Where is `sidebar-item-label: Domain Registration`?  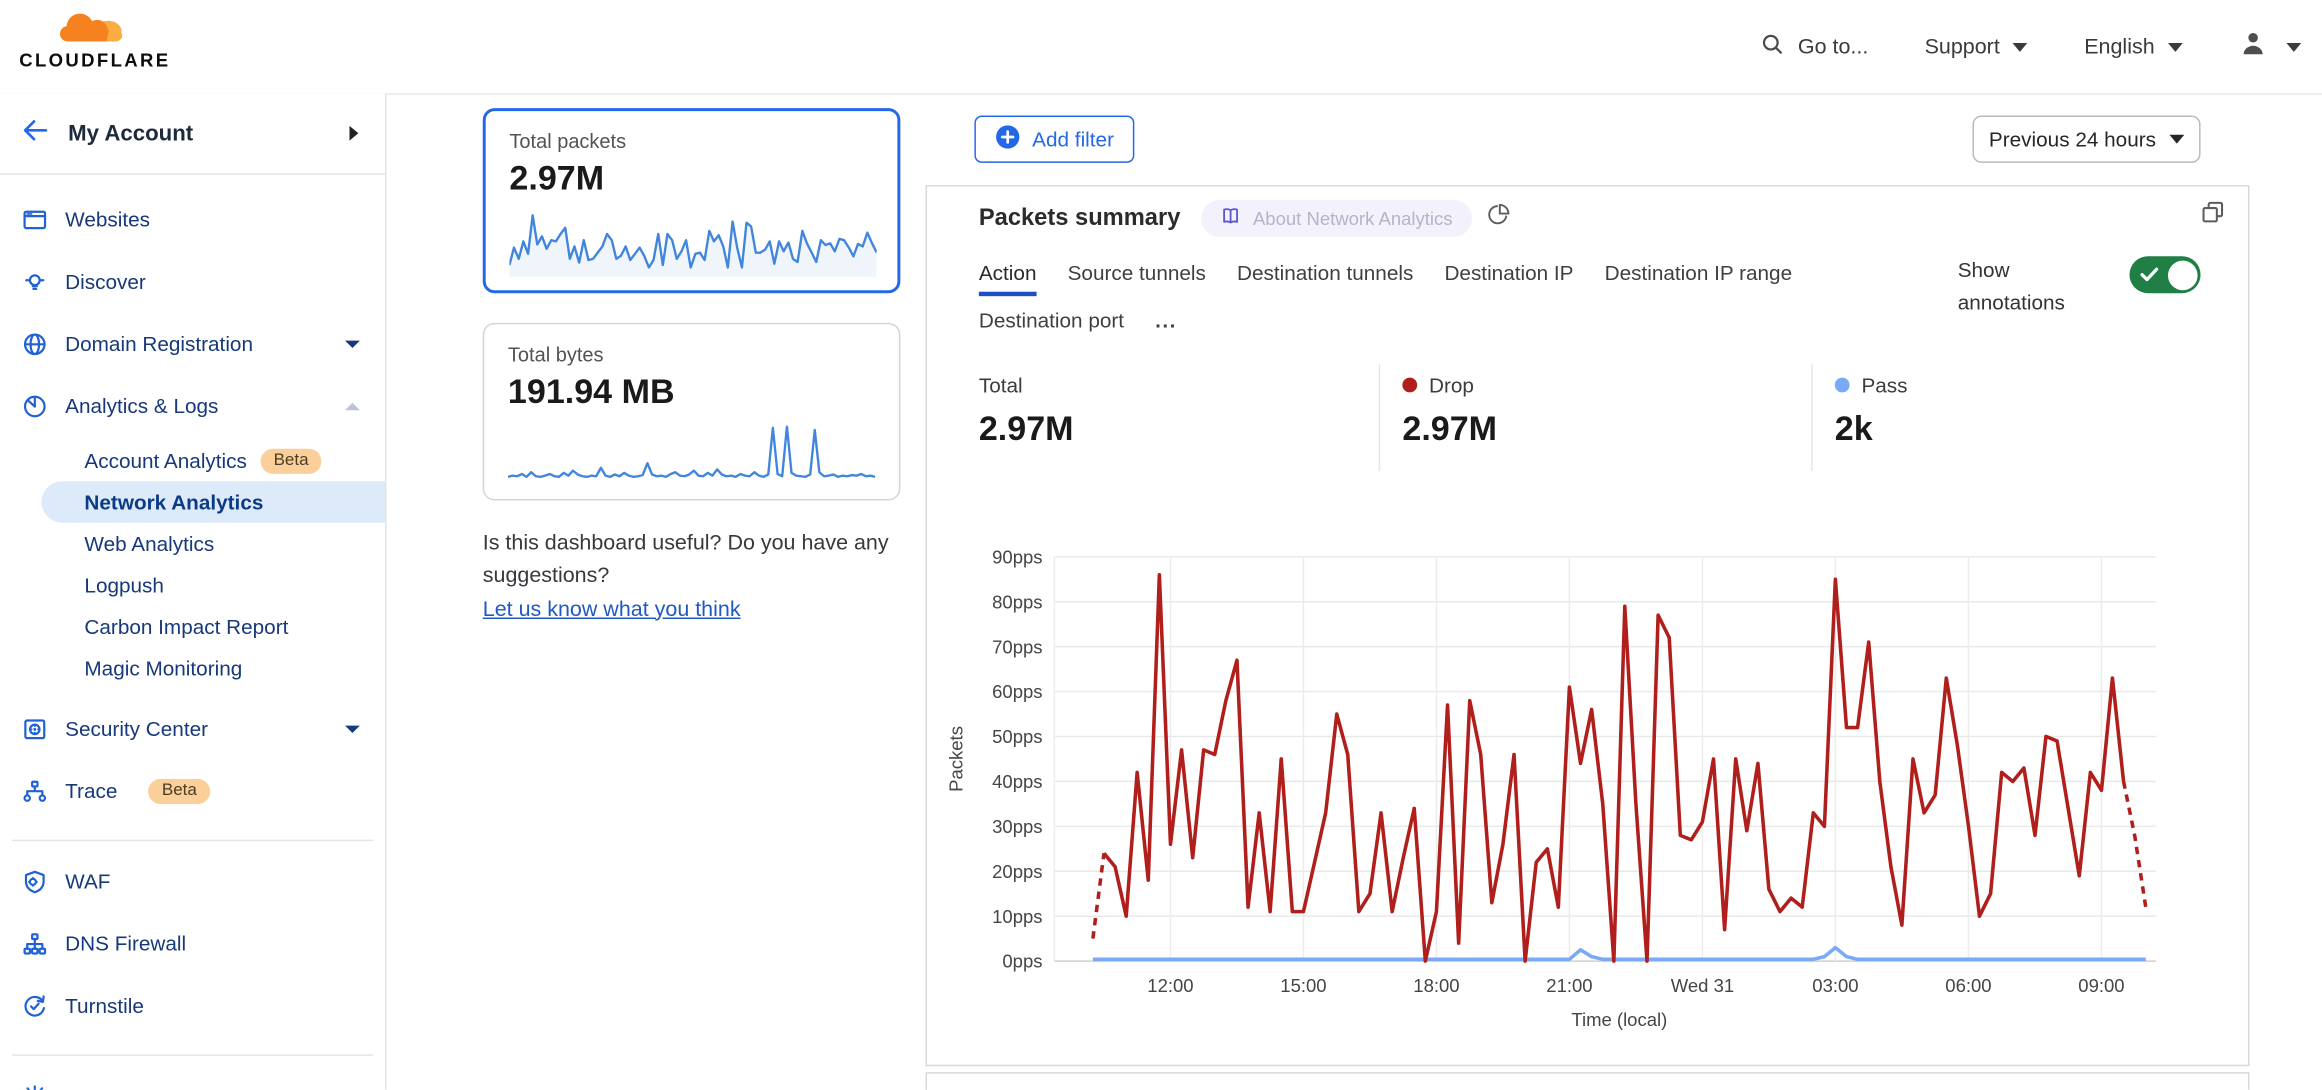 sidebar-item-label: Domain Registration is located at coordinates (159, 343).